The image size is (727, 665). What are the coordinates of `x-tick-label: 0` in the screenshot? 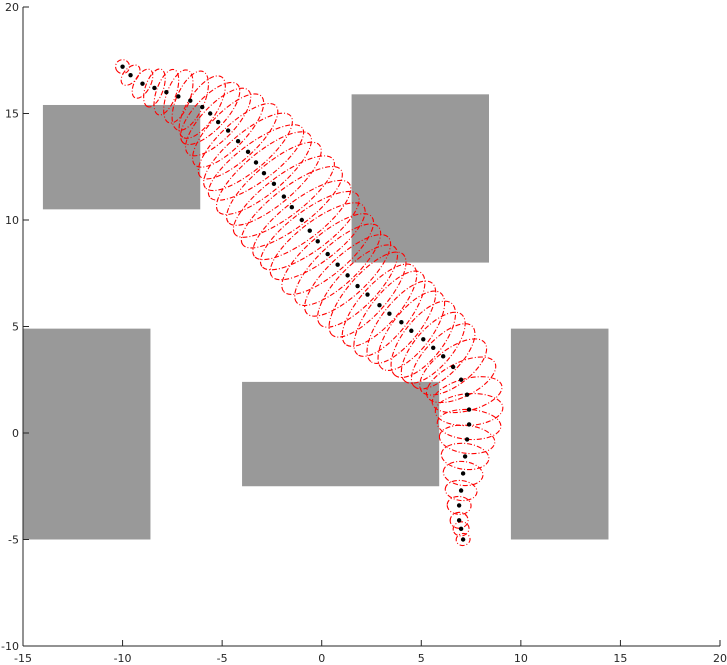 It's located at (321, 658).